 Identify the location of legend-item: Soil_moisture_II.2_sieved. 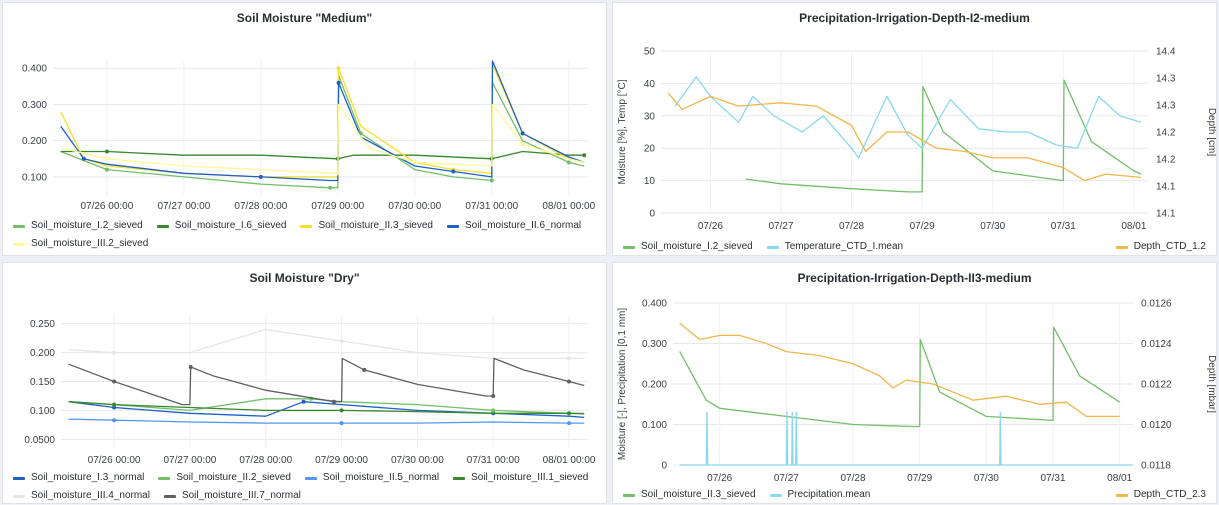
(224, 478).